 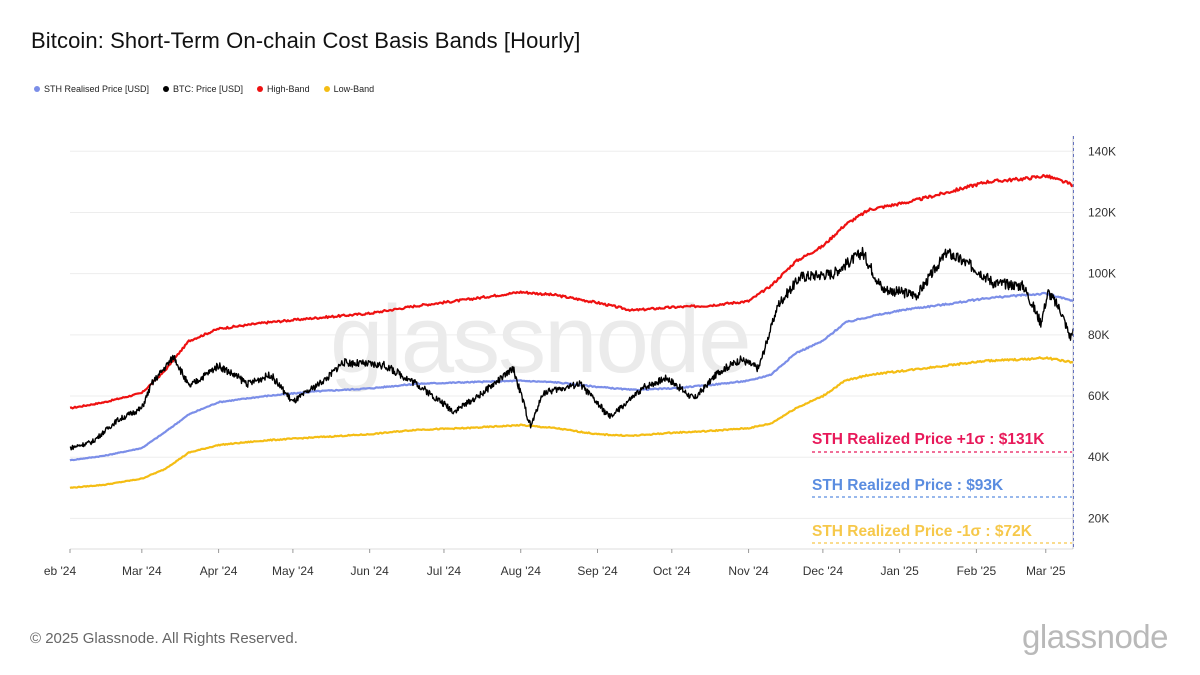 I want to click on y-tick-label: 20K, so click(x=1098, y=518).